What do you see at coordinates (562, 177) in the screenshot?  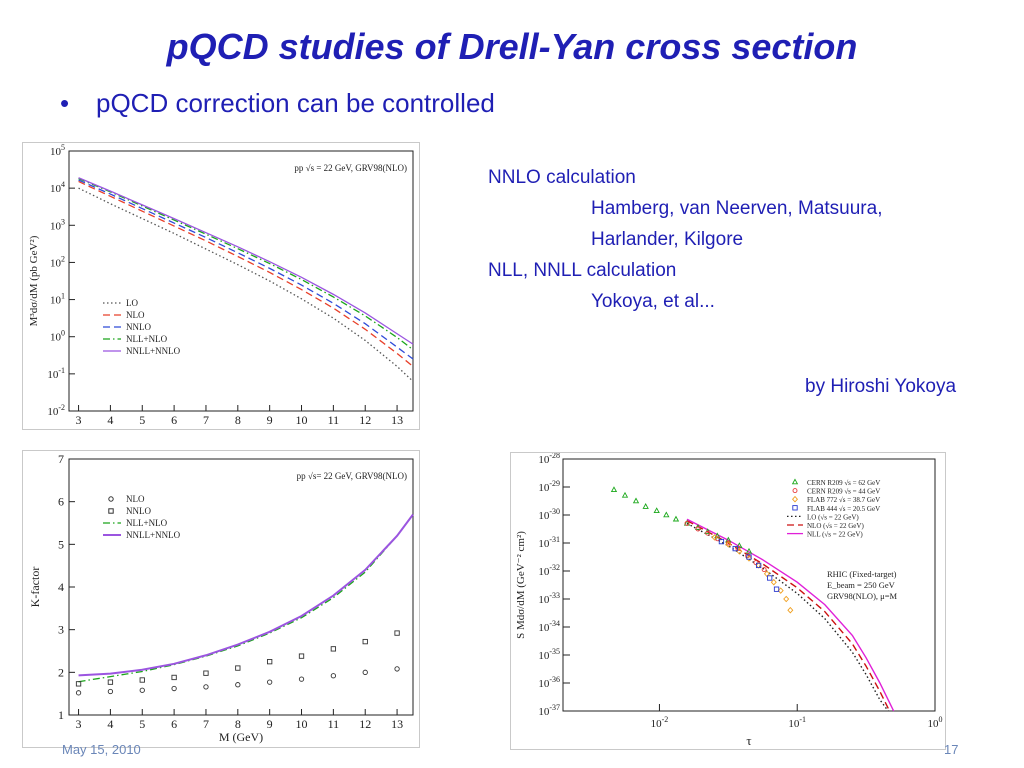 I see `nnlo-header: NNLO calculation` at bounding box center [562, 177].